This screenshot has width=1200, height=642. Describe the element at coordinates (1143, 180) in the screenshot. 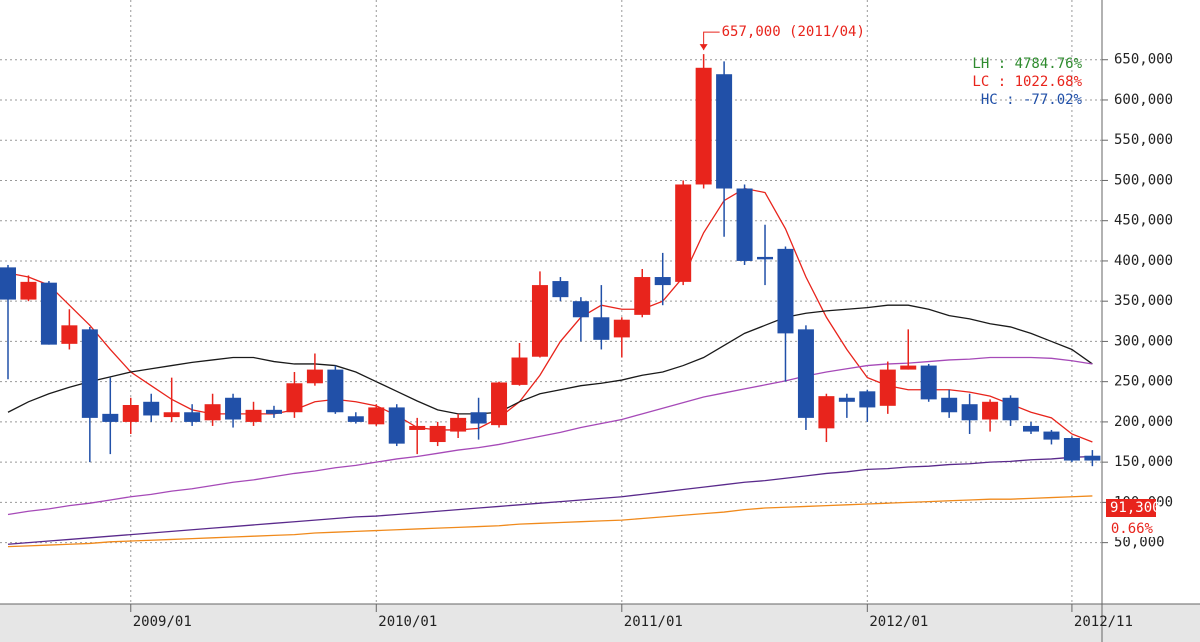

I see `y-tick-label: 500,000` at that location.